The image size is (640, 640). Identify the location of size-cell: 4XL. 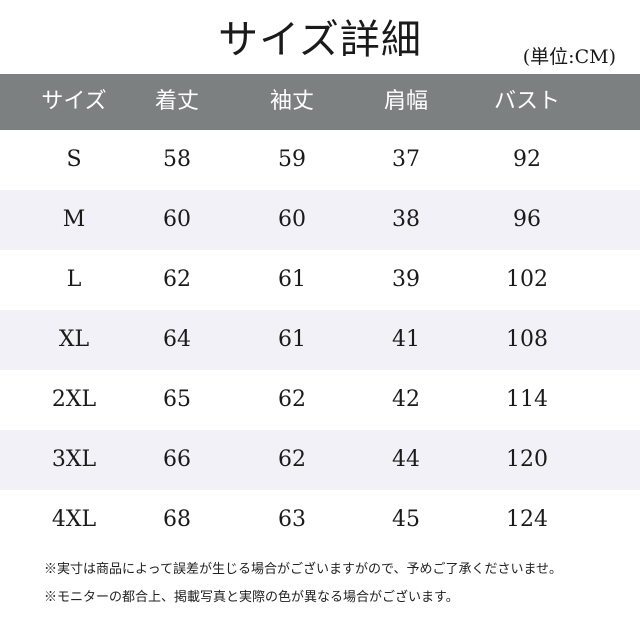
(74, 519).